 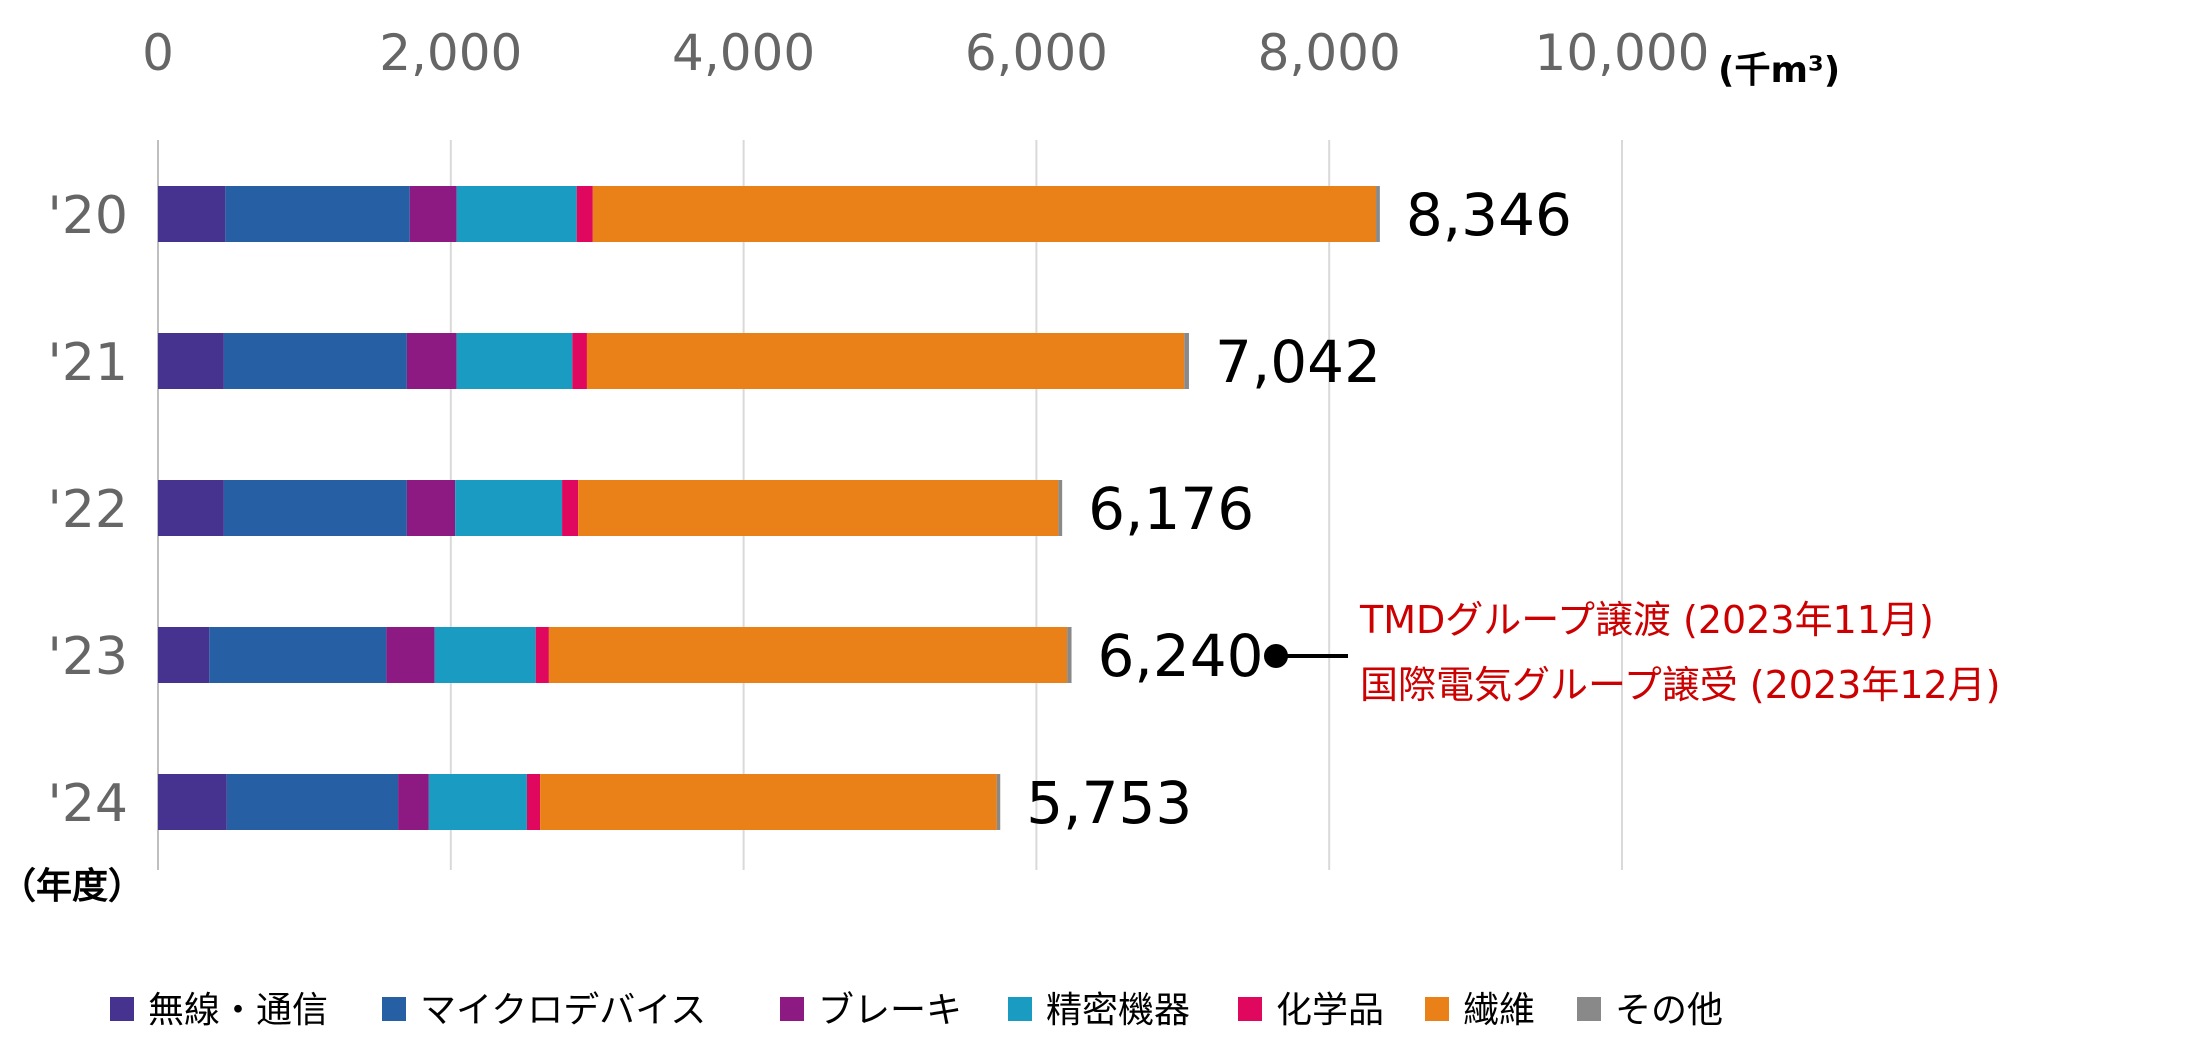 I want to click on total-label: 7,042, so click(x=1298, y=362).